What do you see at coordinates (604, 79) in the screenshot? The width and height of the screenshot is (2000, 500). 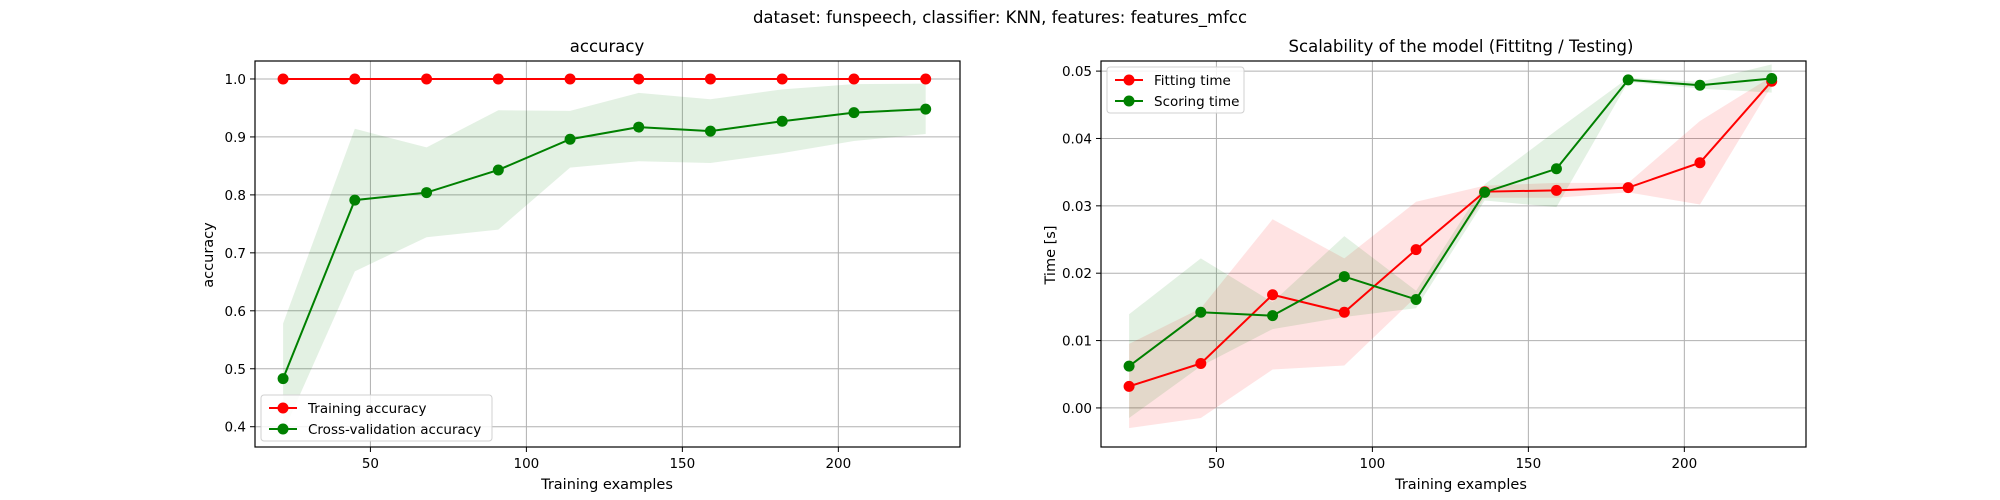 I see `series` at bounding box center [604, 79].